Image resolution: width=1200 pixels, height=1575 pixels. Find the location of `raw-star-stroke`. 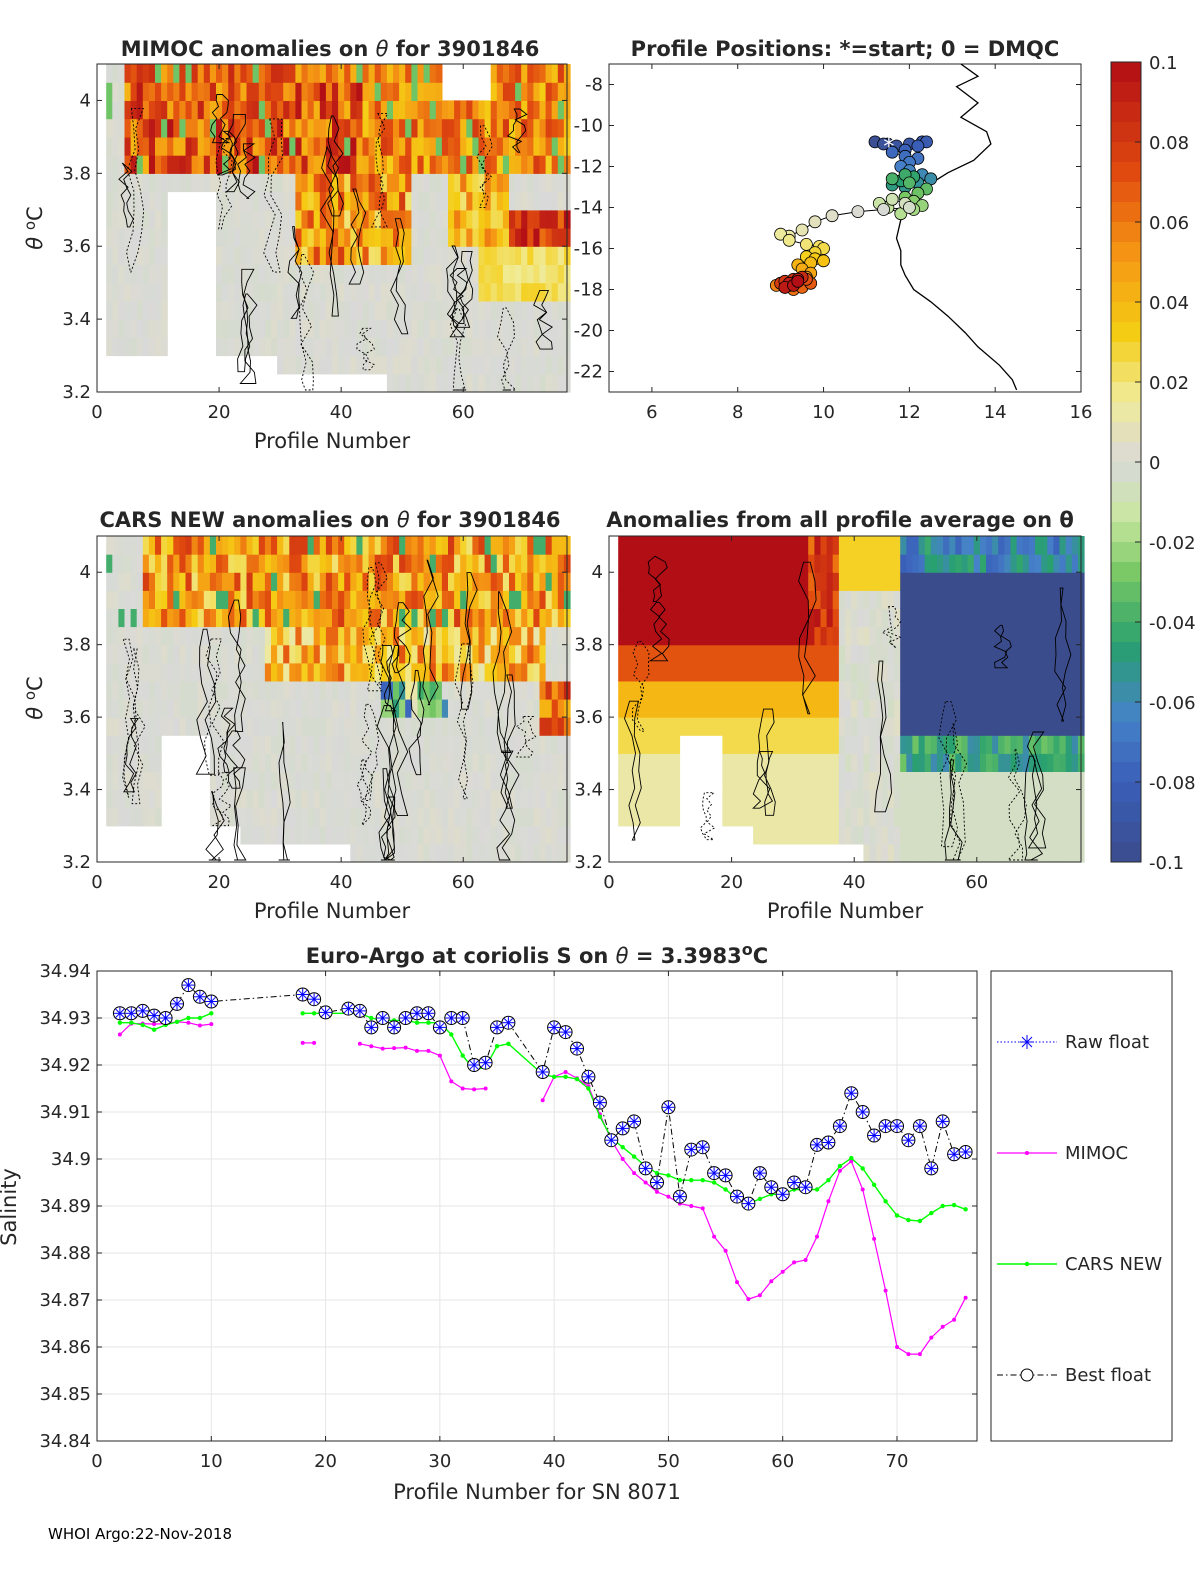

raw-star-stroke is located at coordinates (566, 1032).